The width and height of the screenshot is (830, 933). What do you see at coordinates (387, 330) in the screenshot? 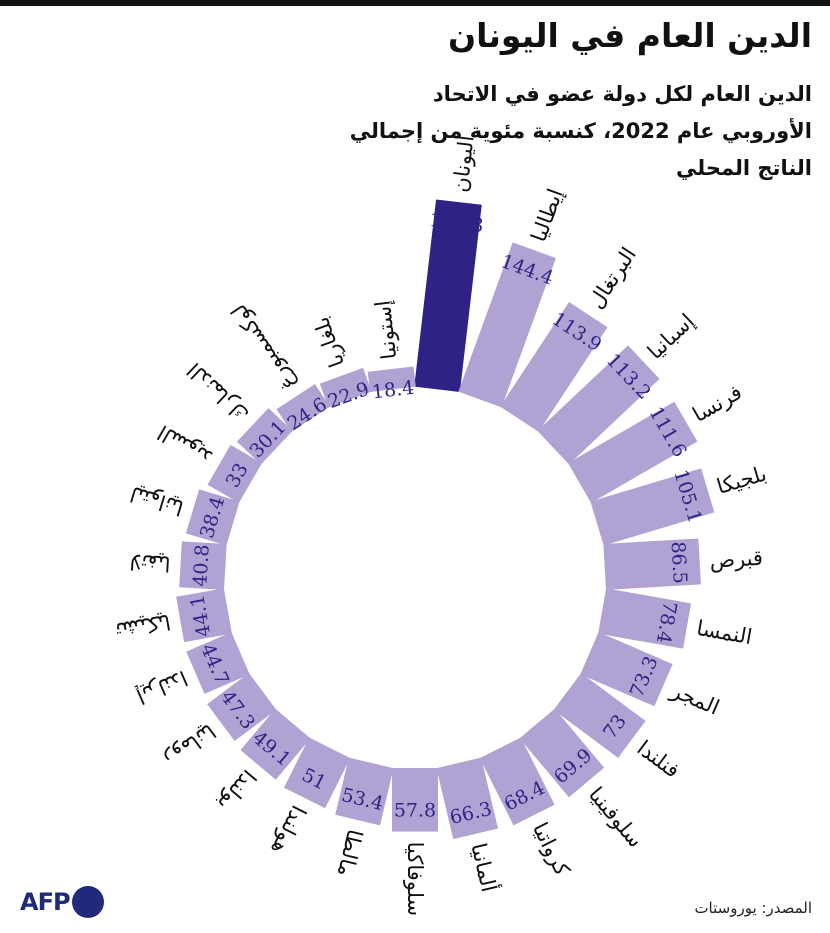
I see `country-label-27: إستونيا` at bounding box center [387, 330].